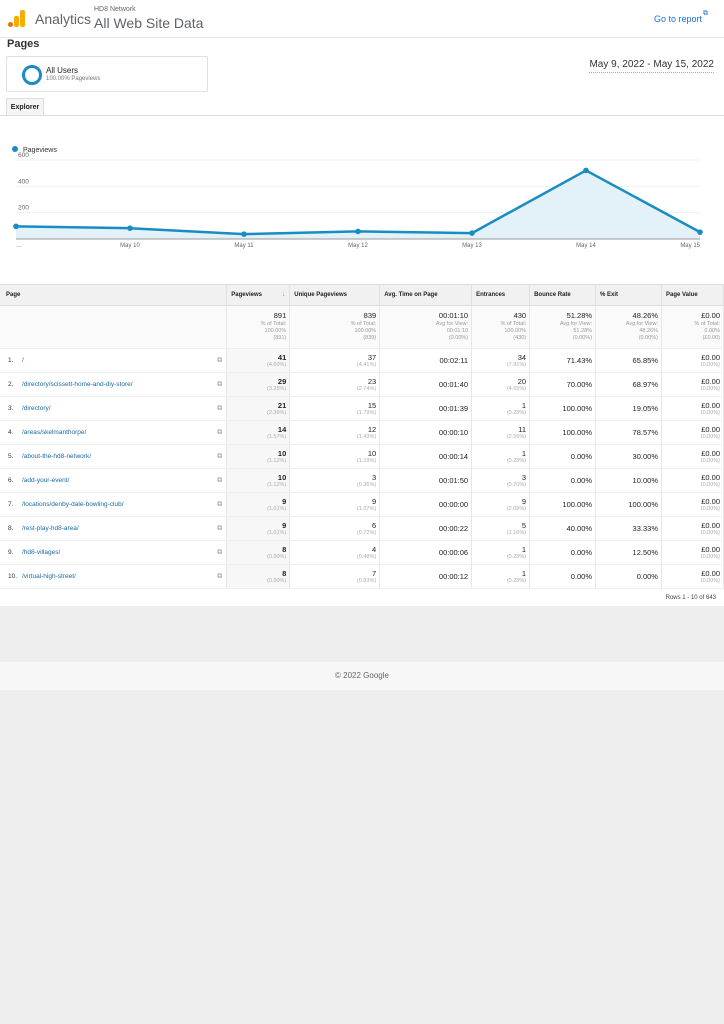  Describe the element at coordinates (258, 456) in the screenshot. I see `pv-cell: 10 (1.12%)` at that location.